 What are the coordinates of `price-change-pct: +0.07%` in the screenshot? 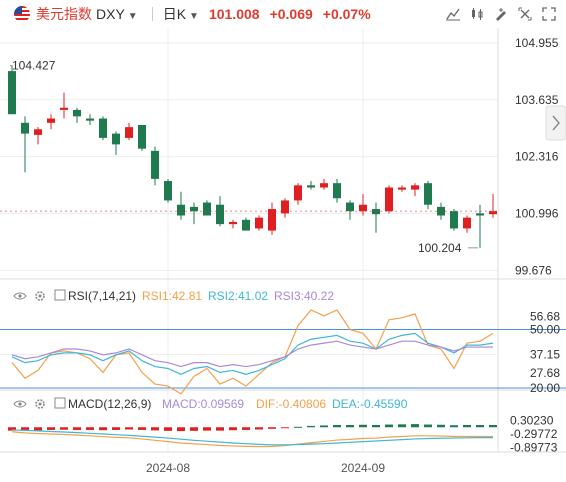 It's located at (346, 14).